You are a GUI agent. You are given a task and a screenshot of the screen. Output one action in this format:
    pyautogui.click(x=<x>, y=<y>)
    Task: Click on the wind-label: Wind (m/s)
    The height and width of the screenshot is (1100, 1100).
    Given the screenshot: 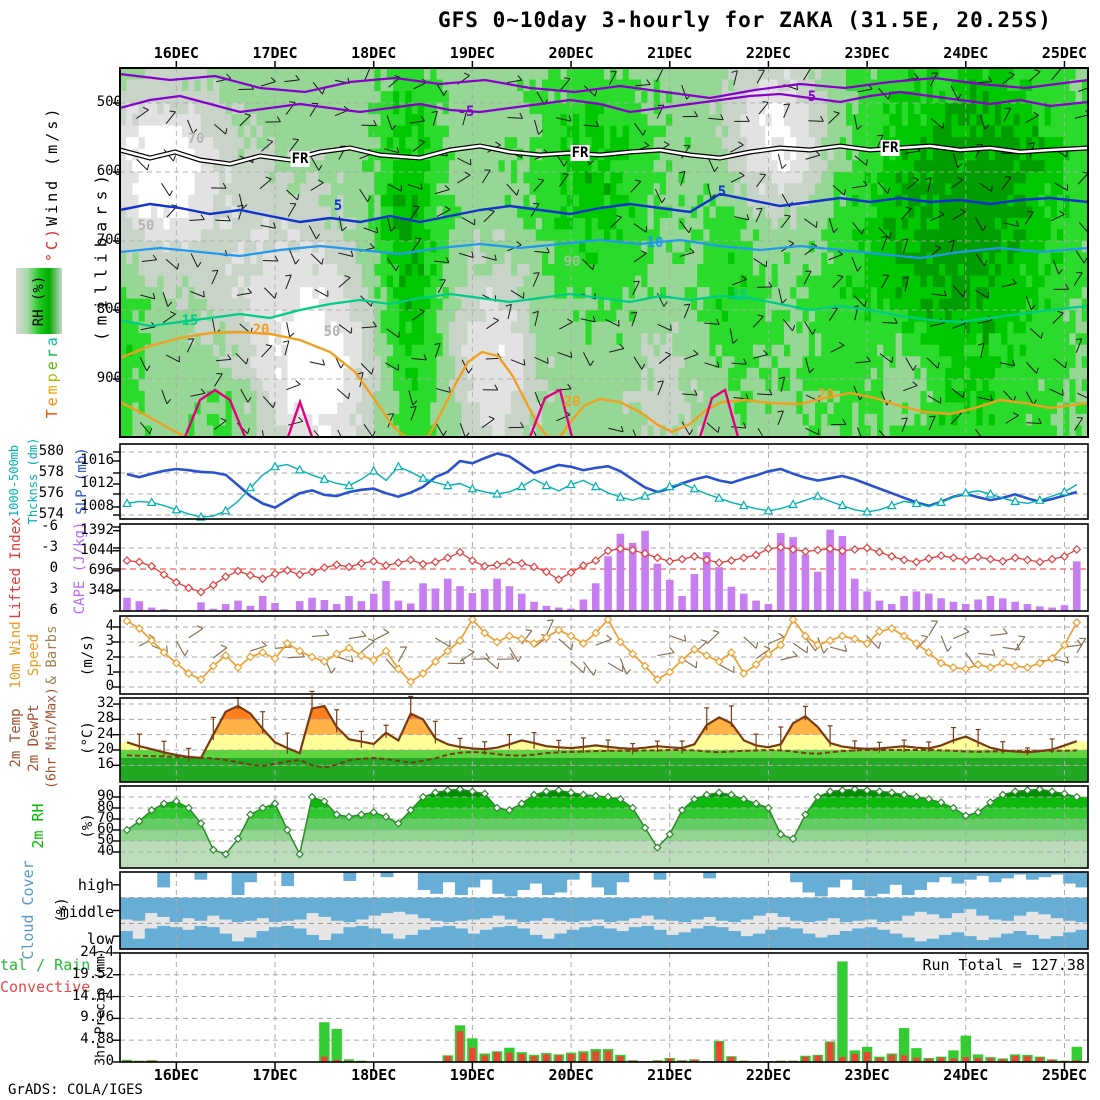 What is the action you would take?
    pyautogui.click(x=52, y=165)
    